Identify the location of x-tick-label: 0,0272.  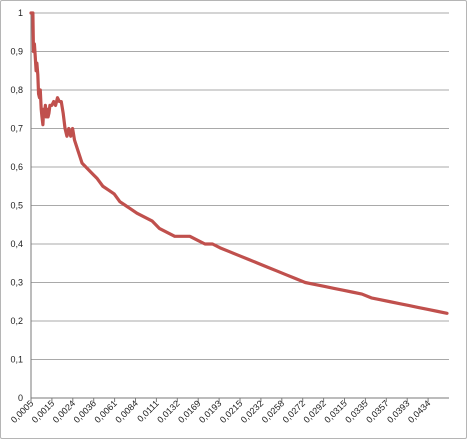
(294, 411).